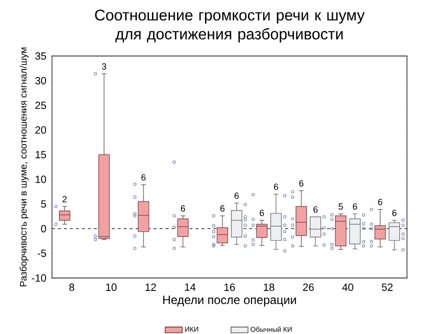  Describe the element at coordinates (40, 80) in the screenshot. I see `y-tick-label: 30` at that location.